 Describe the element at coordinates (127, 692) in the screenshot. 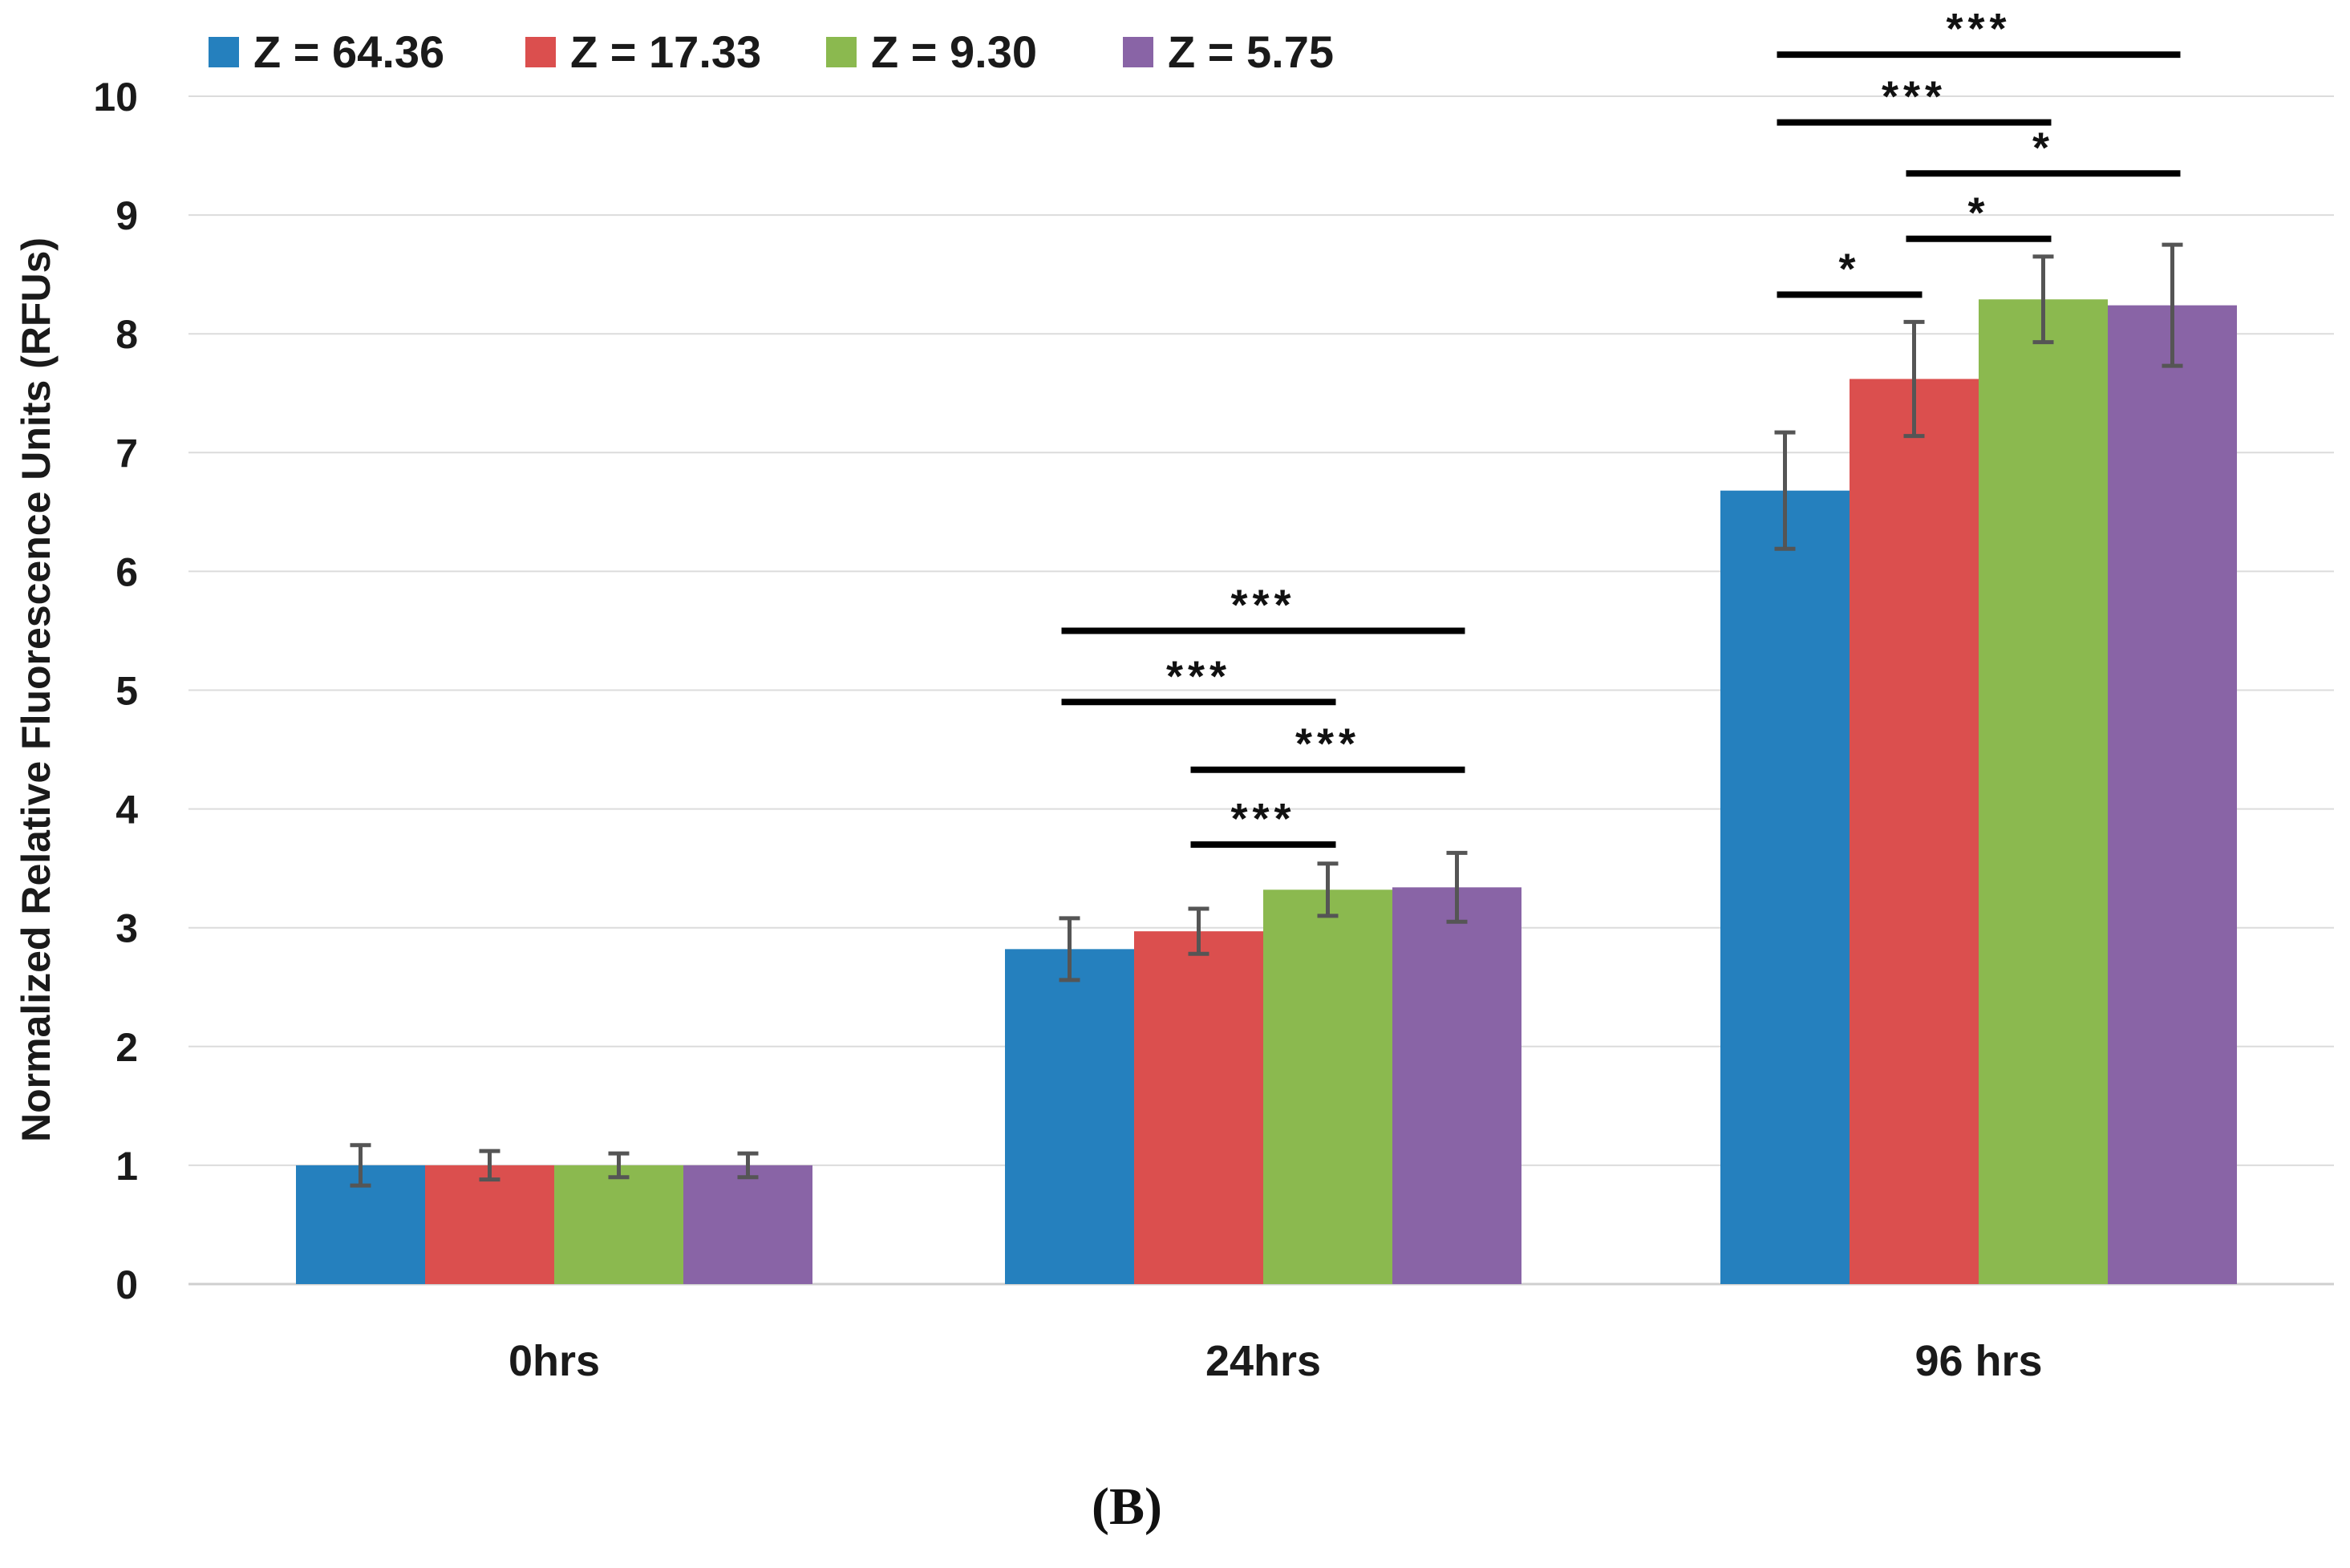

I see `y-tick-label: 5` at that location.